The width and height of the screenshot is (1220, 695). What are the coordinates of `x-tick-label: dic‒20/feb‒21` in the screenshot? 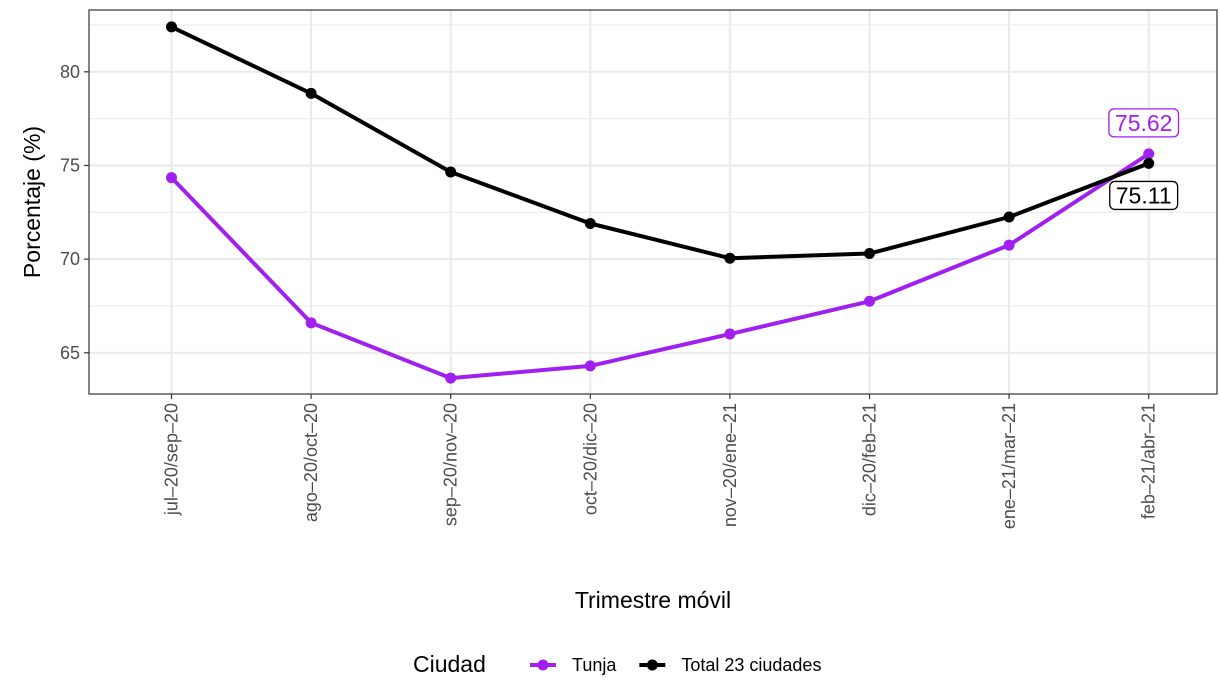 It's located at (870, 459).